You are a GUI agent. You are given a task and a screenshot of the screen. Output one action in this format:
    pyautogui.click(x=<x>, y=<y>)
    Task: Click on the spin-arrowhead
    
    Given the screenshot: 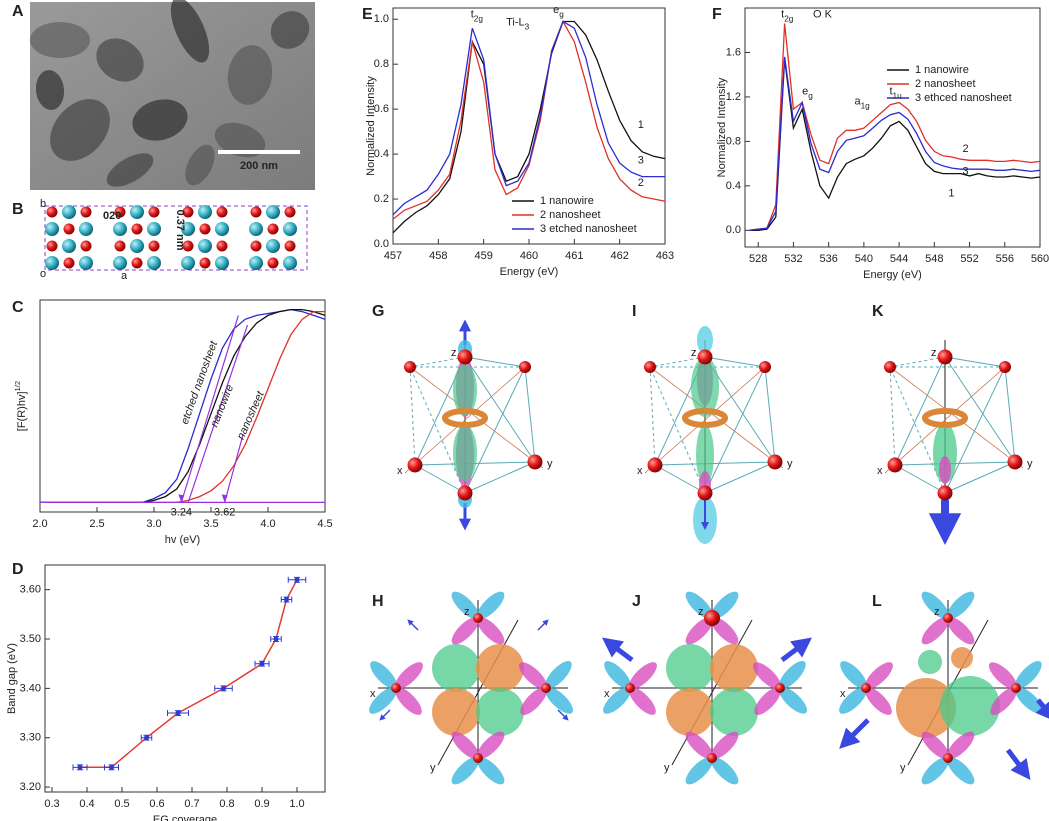 What is the action you would take?
    pyautogui.click(x=1020, y=769)
    